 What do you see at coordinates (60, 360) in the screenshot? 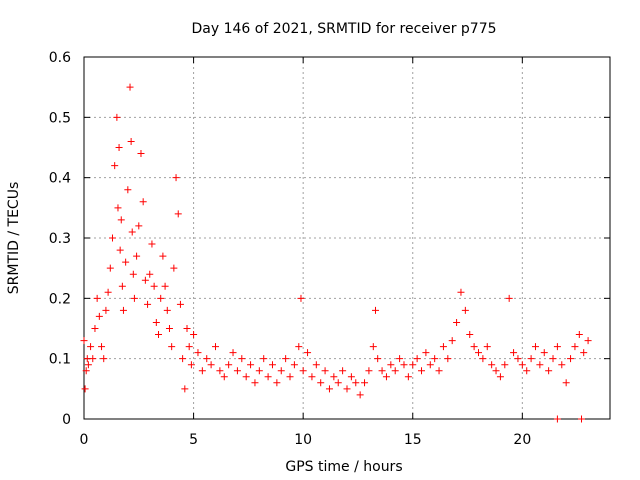
I see `y-tick-label: 0.1` at bounding box center [60, 360].